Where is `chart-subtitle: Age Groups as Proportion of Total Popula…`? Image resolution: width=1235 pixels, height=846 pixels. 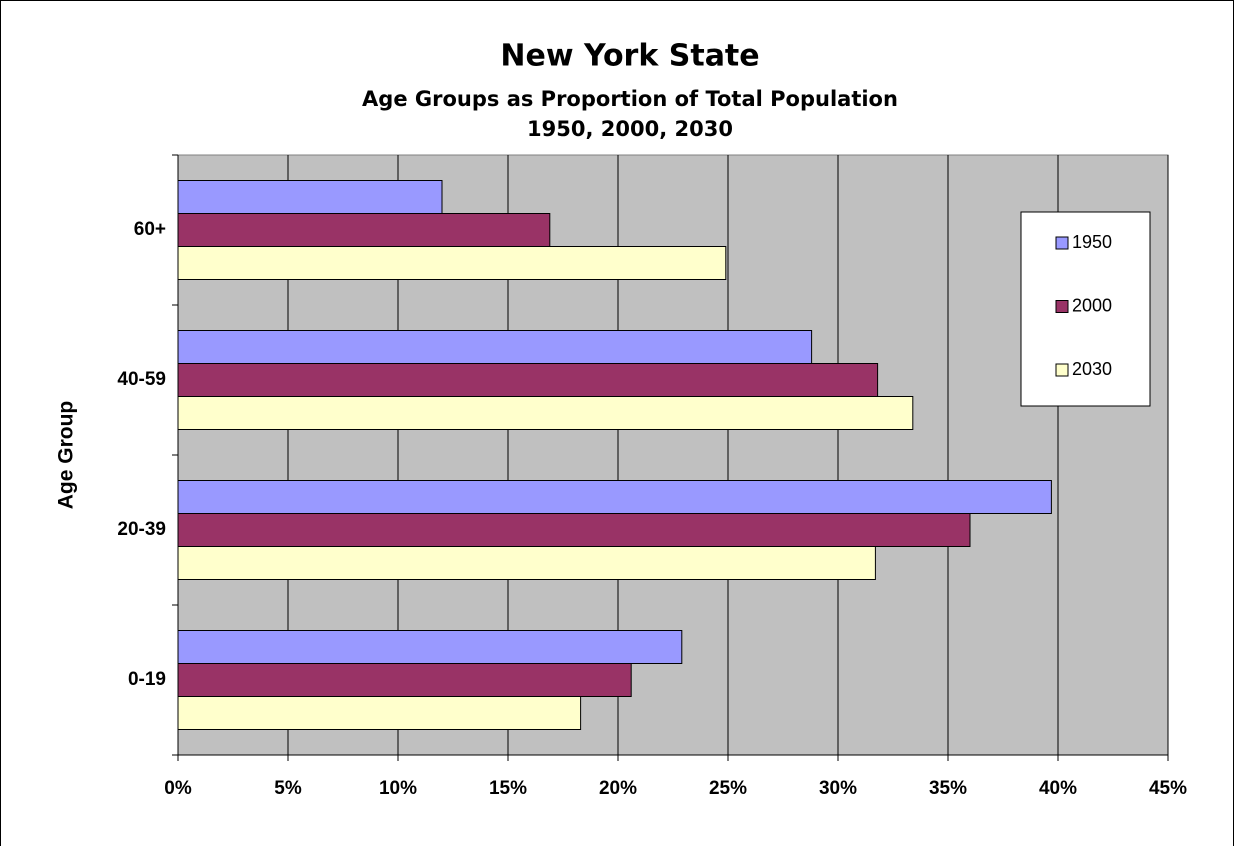
chart-subtitle: Age Groups as Proportion of Total Popula… is located at coordinates (630, 99).